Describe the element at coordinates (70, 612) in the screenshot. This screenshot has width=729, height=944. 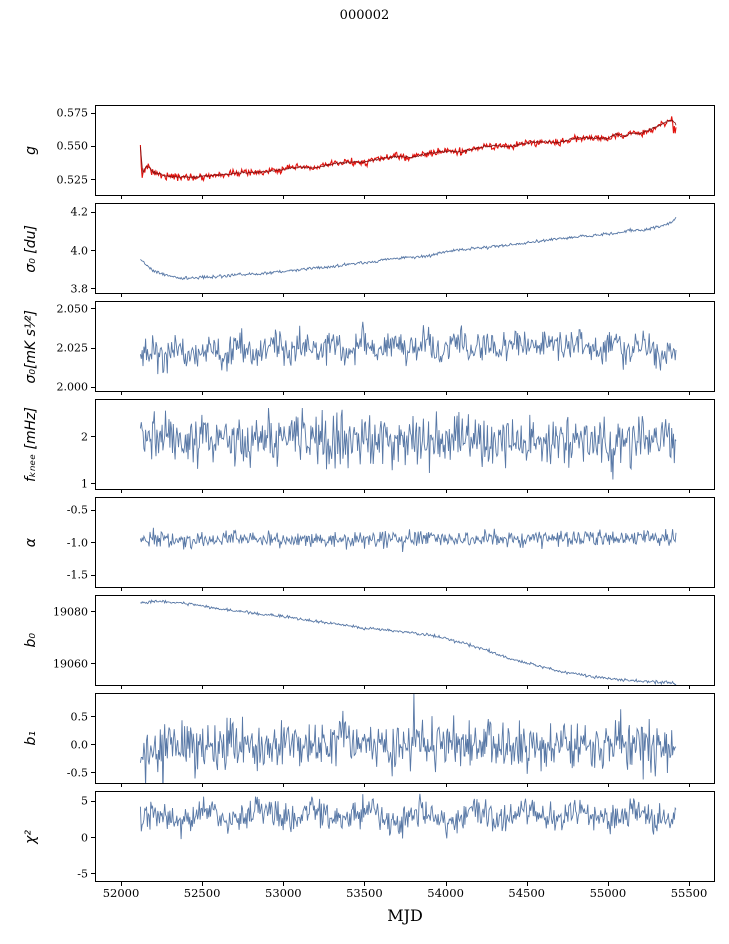
I see `y-tick-label: 19080` at that location.